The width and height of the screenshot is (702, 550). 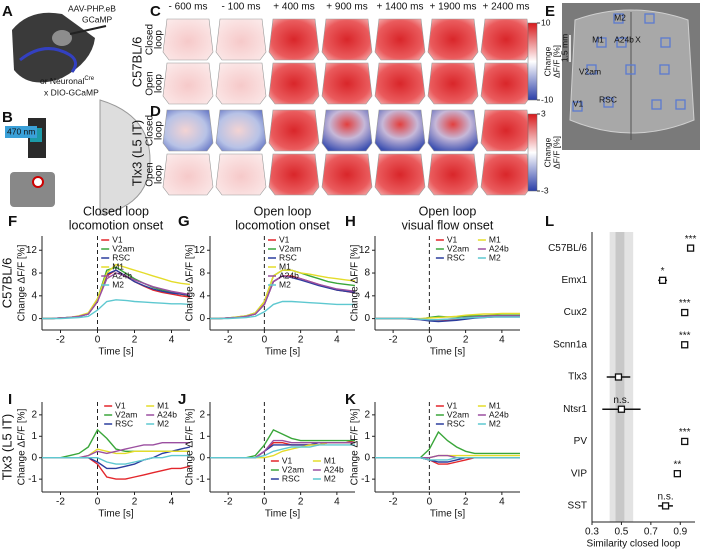 What do you see at coordinates (136, 62) in the screenshot?
I see `strain-label: C57BL/6` at bounding box center [136, 62].